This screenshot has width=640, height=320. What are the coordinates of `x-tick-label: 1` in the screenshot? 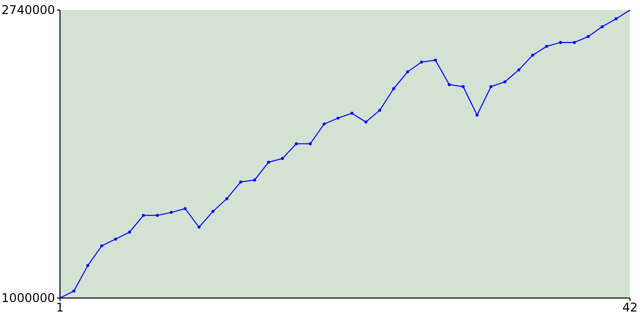 It's located at (60, 307).